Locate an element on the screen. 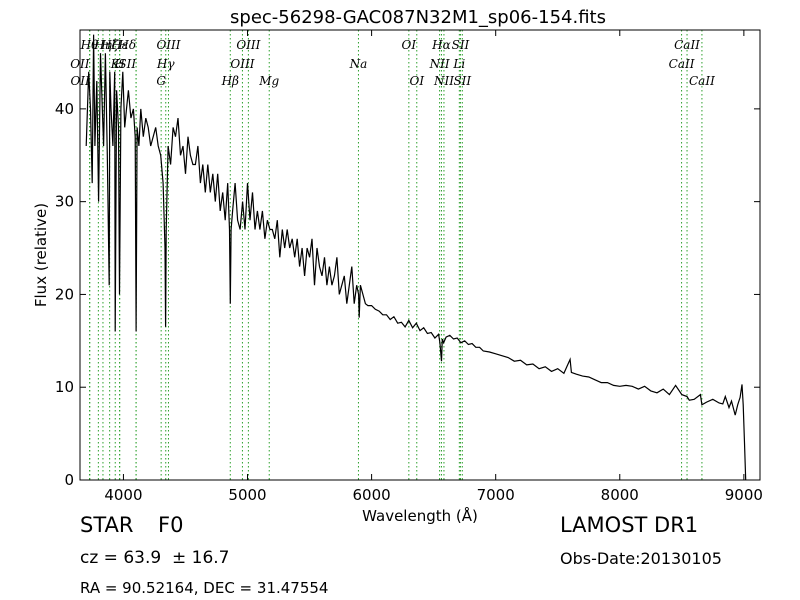 Image resolution: width=800 pixels, height=600 pixels. line-label-16: Mg is located at coordinates (268, 81).